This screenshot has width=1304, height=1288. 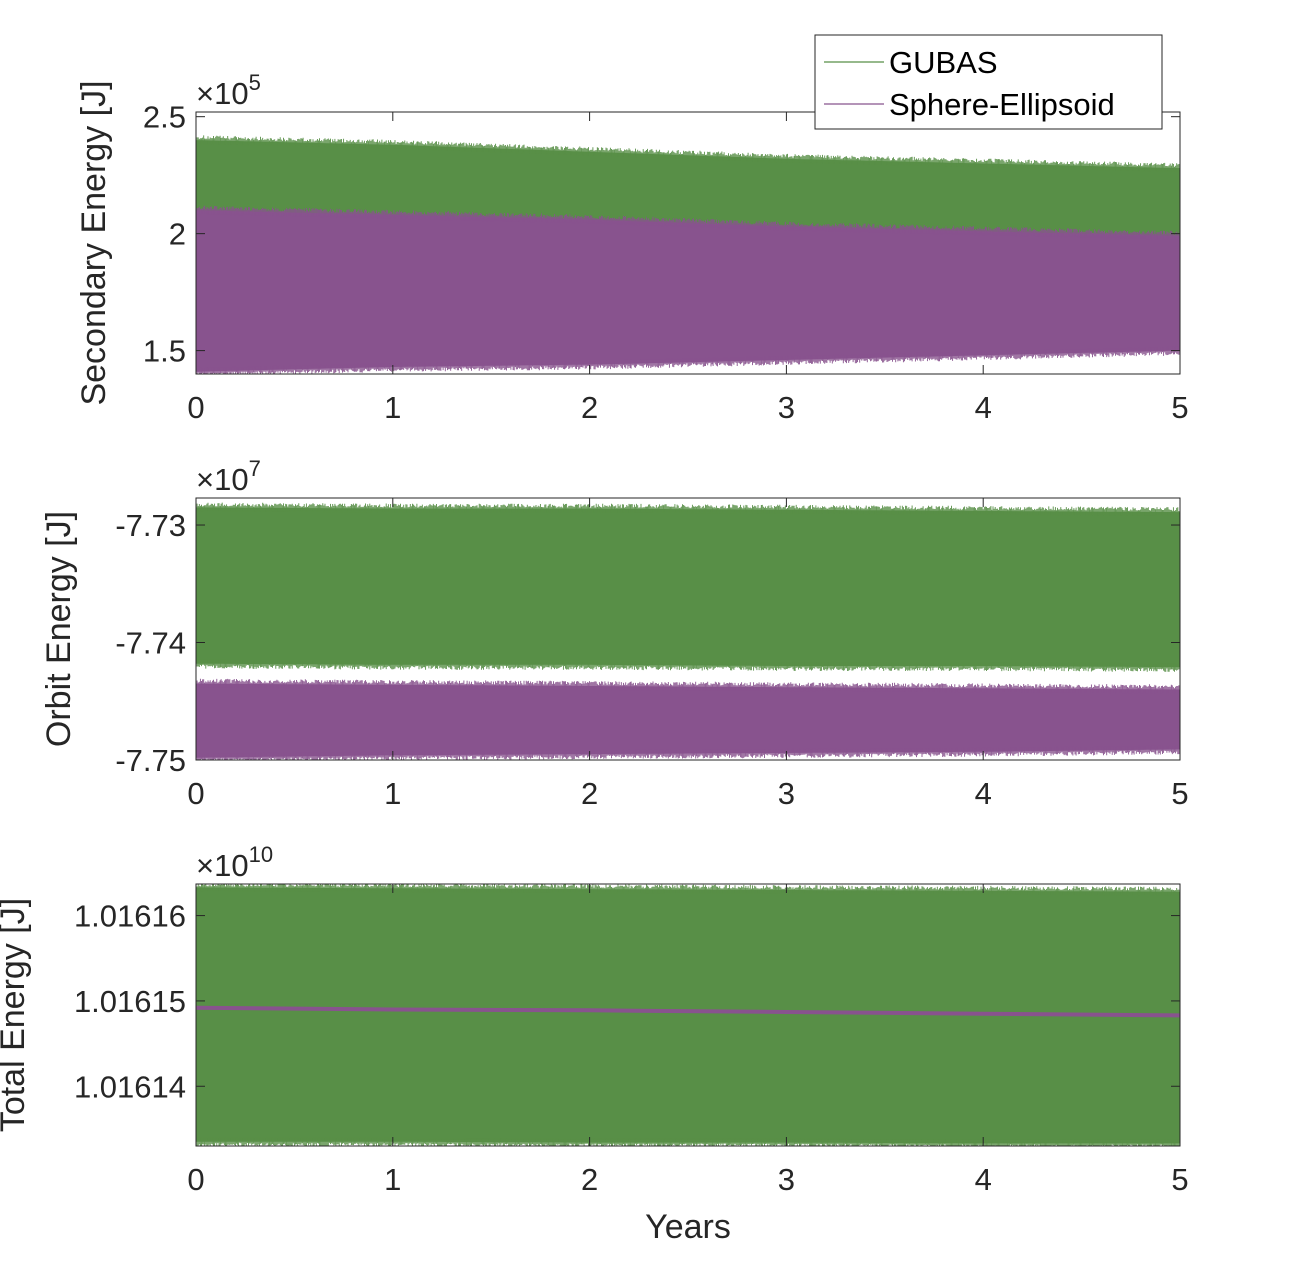 I want to click on axis-multiplier-middle: ×10⁷, so click(x=228, y=476).